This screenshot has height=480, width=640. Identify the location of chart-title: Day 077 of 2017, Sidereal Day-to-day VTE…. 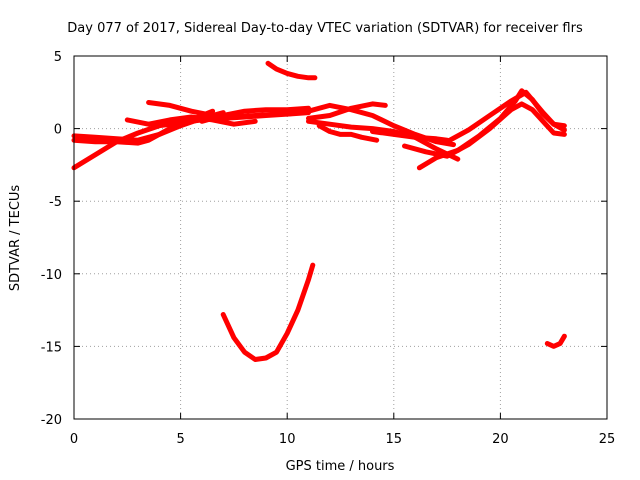
(325, 28).